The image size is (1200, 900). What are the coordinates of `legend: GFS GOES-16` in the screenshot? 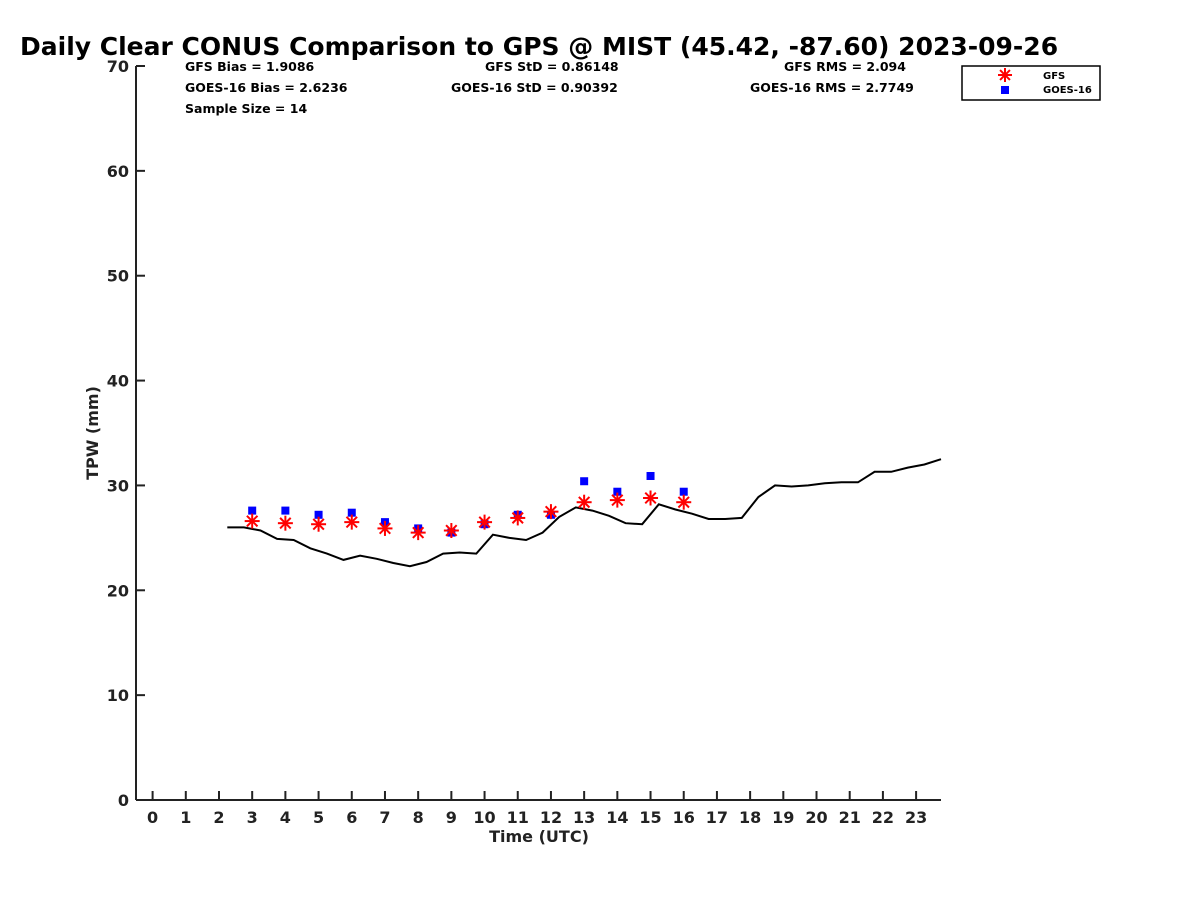 It's located at (1031, 83).